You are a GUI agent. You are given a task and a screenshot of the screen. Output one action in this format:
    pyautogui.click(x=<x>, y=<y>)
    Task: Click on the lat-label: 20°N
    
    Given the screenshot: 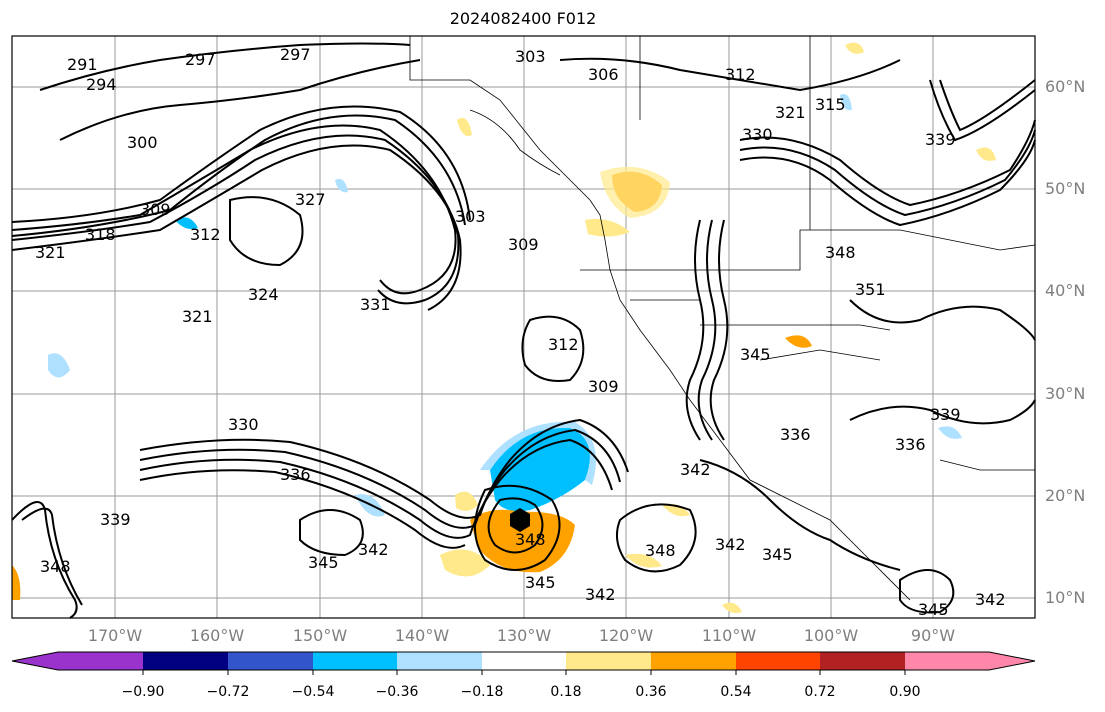 What is the action you would take?
    pyautogui.click(x=1065, y=495)
    